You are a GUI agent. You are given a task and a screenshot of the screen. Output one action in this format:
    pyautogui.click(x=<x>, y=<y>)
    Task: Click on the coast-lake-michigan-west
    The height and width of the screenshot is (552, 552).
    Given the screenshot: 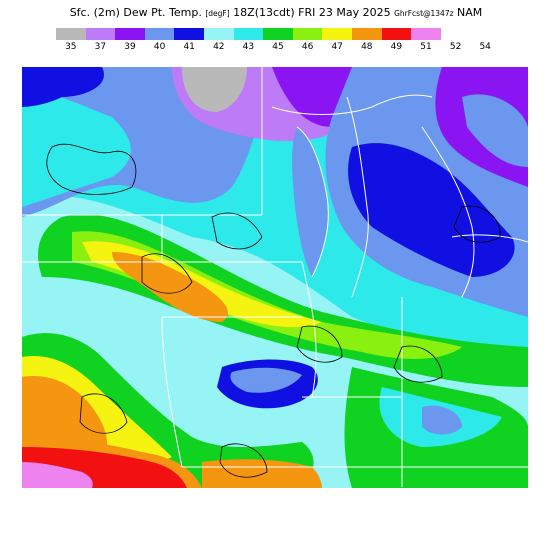 What is the action you would take?
    pyautogui.click(x=312, y=202)
    